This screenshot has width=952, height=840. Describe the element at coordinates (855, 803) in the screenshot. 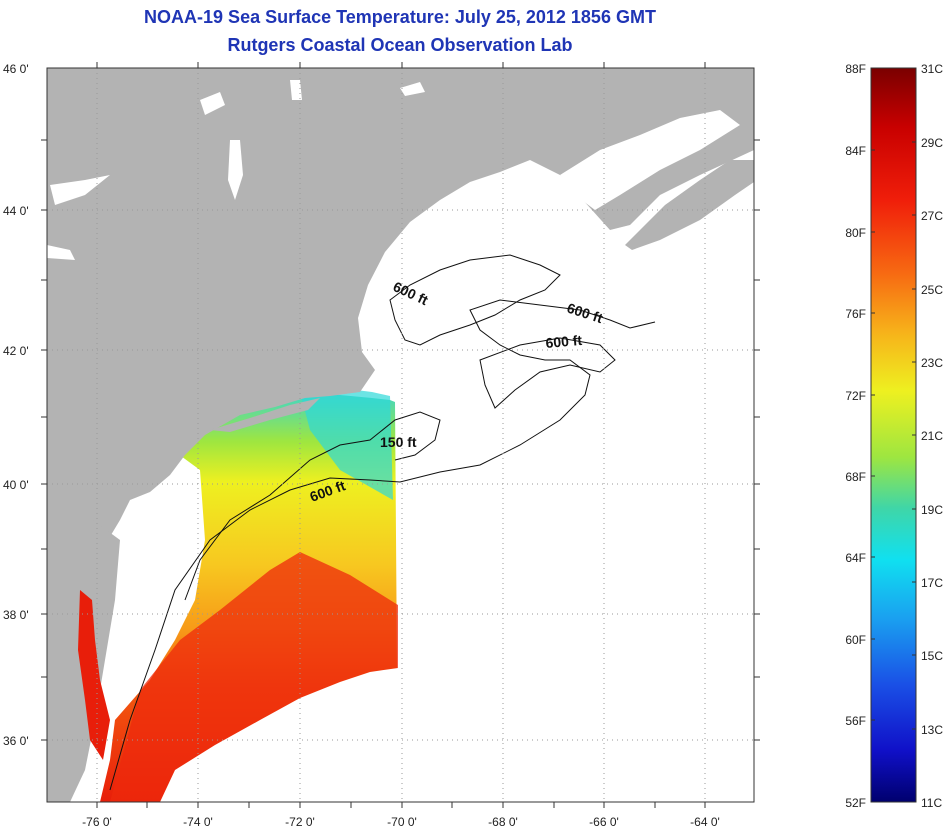

I see `colorbar-f-label-52: 52F` at that location.